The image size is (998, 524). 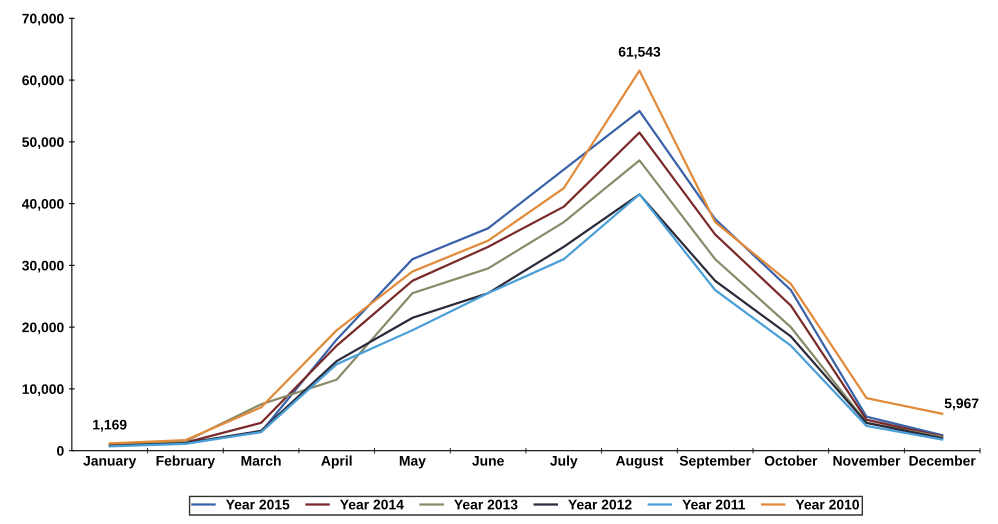 What do you see at coordinates (261, 461) in the screenshot?
I see `x-tick-label: March` at bounding box center [261, 461].